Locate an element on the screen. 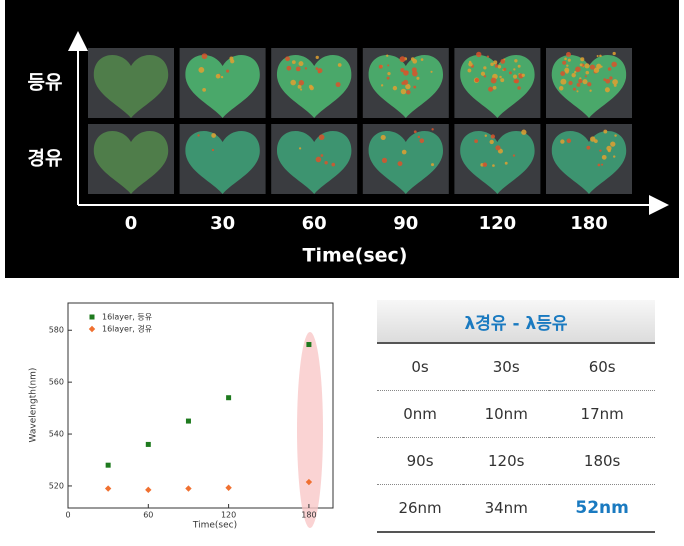 The image size is (684, 546). legend-label: 16layer, 경유 is located at coordinates (127, 329).